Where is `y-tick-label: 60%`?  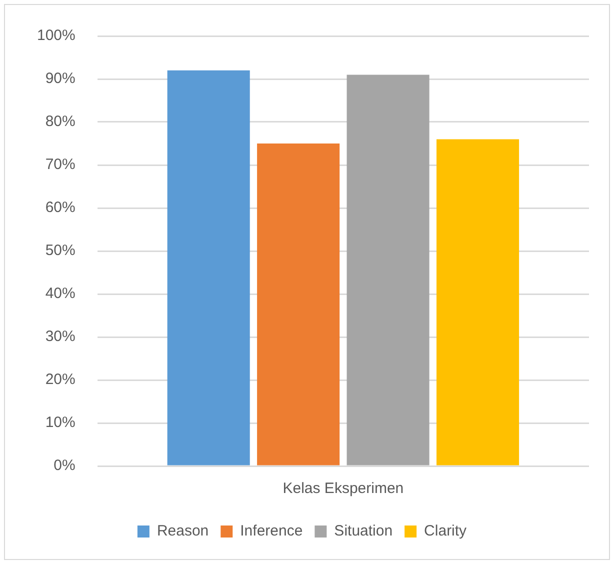 y-tick-label: 60% is located at coordinates (60, 207).